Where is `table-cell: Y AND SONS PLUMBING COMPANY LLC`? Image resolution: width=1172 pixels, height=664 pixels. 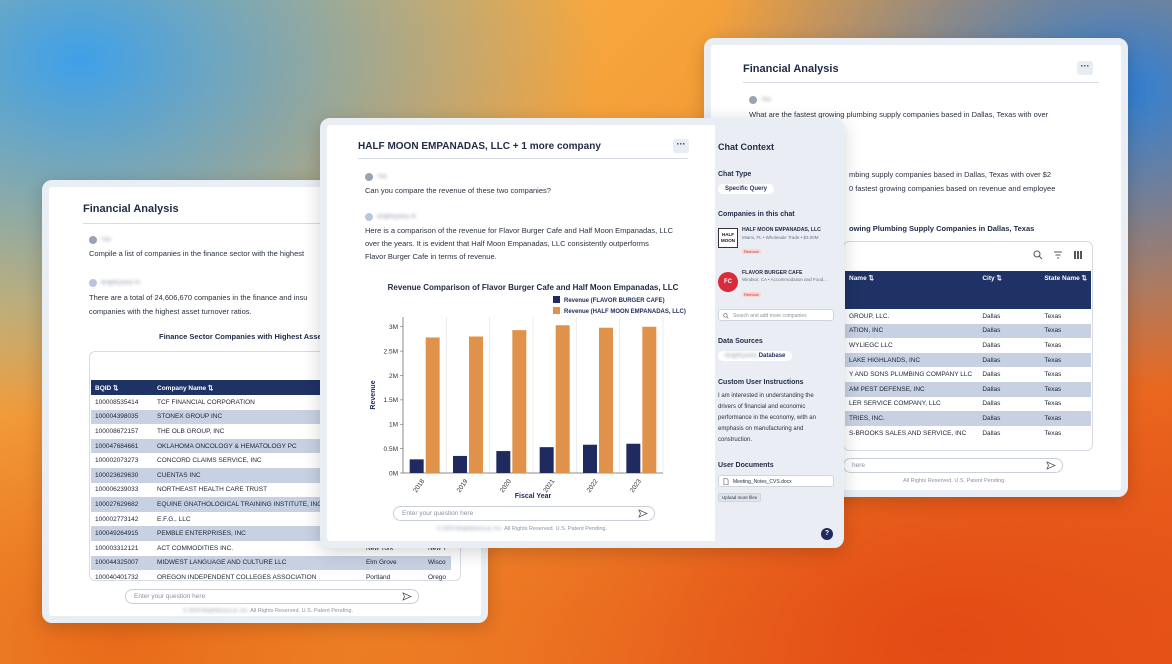
table-cell: Y AND SONS PLUMBING COMPANY LLC is located at coordinates (911, 375).